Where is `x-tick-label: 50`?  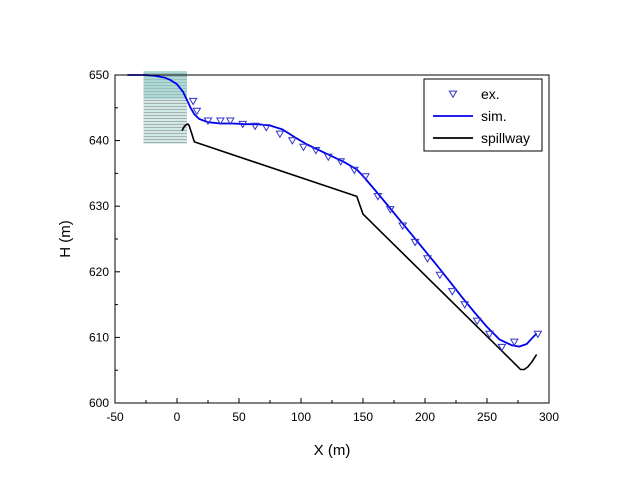 x-tick-label: 50 is located at coordinates (239, 417).